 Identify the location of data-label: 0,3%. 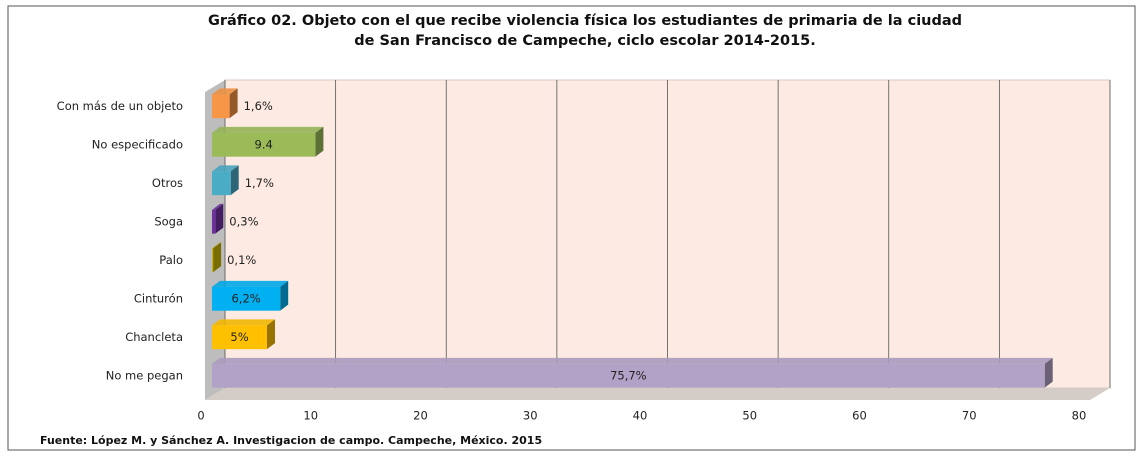
(243, 221).